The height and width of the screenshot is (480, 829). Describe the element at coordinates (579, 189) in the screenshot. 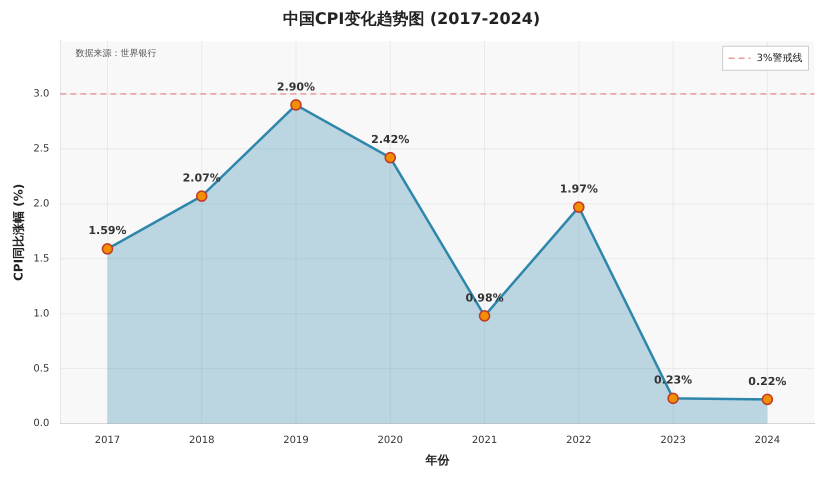

I see `data-label: 1.97%` at that location.